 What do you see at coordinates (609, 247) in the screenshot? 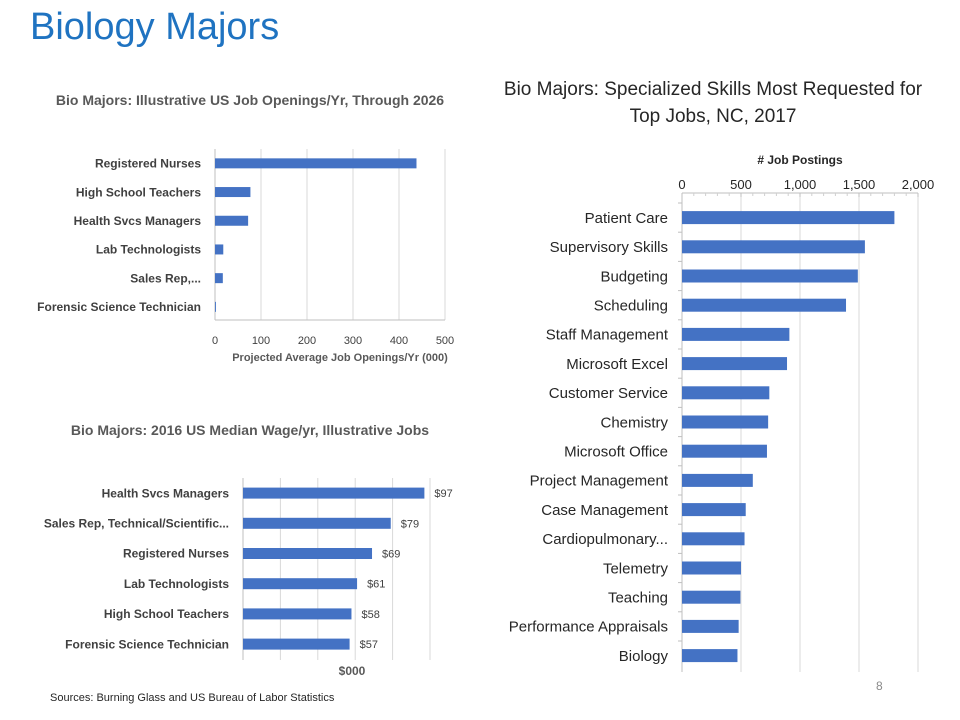
I see `category-label-skills-1: Supervisory Skills` at bounding box center [609, 247].